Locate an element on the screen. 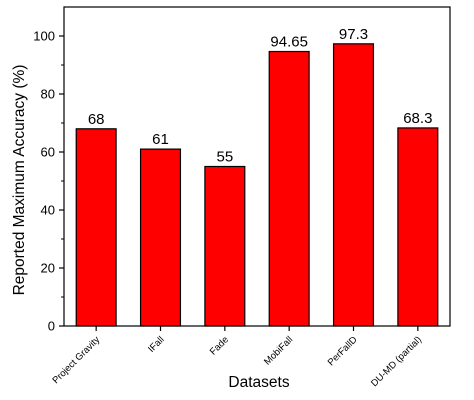 The image size is (474, 400). category-label: DU-MD (partial) is located at coordinates (396, 361).